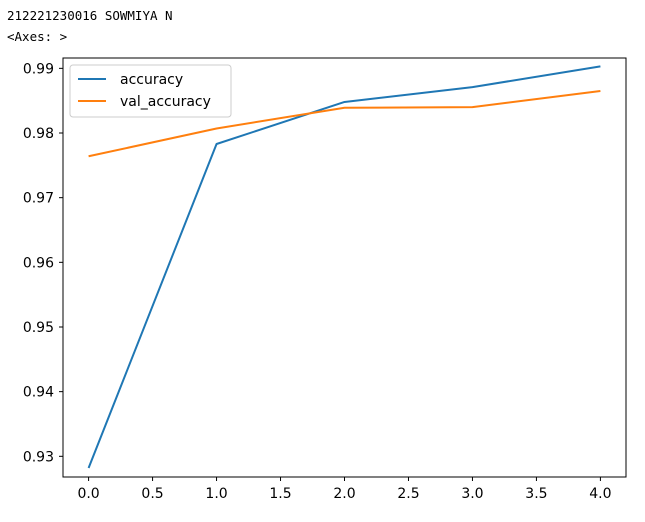 Image resolution: width=645 pixels, height=522 pixels. I want to click on y-tick-label: 0.96, so click(38, 263).